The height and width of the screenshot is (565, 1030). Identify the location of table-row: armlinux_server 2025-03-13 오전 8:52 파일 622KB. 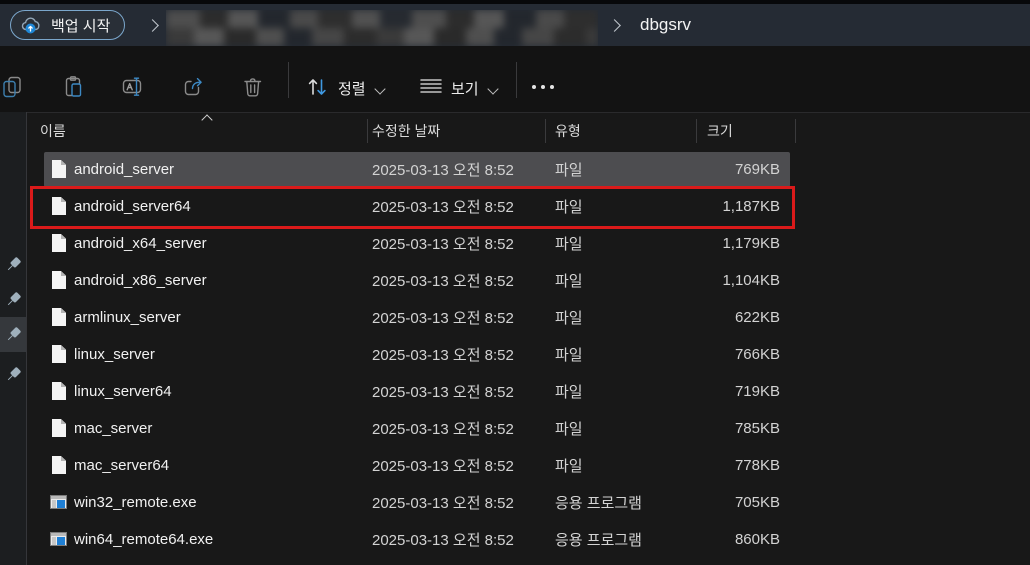
(411, 317).